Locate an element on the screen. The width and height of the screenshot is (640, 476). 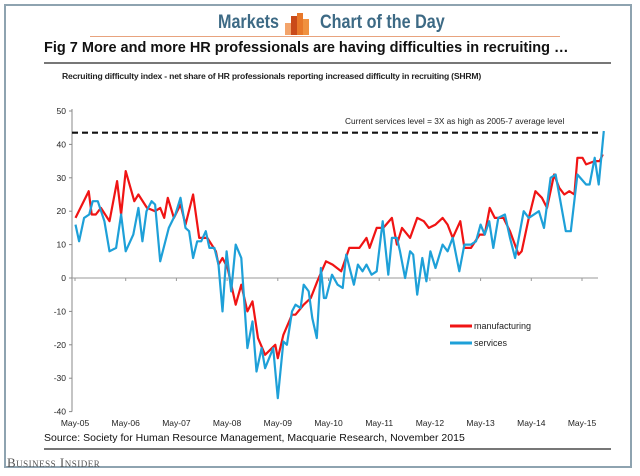
y-tick-label: 50 is located at coordinates (62, 111).